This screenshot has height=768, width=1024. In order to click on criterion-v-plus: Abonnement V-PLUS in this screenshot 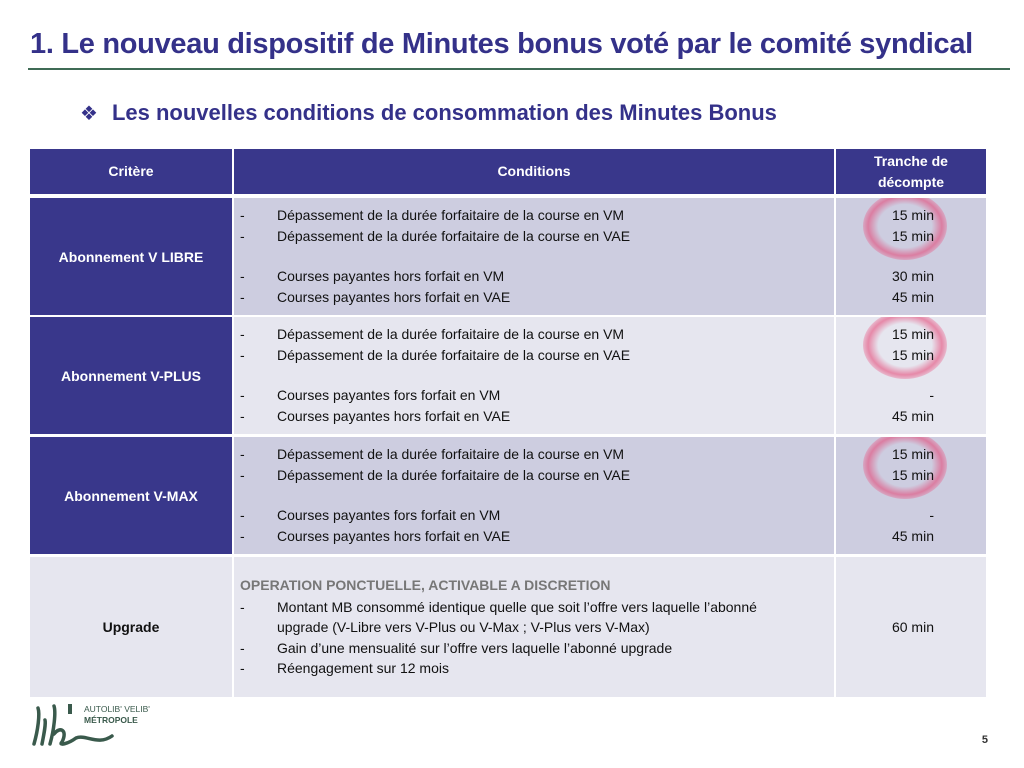, I will do `click(131, 375)`.